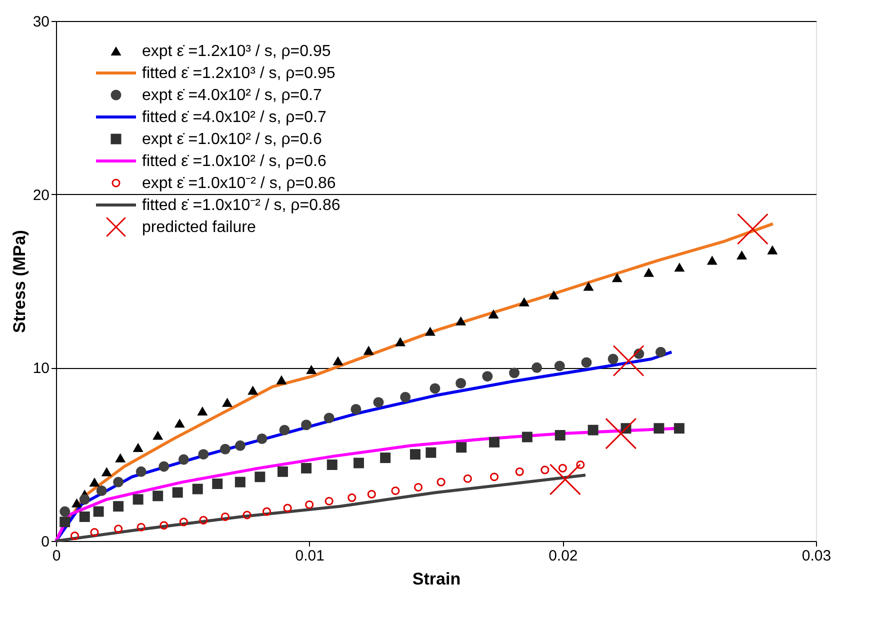  Describe the element at coordinates (320, 508) in the screenshot. I see `line-series` at that location.